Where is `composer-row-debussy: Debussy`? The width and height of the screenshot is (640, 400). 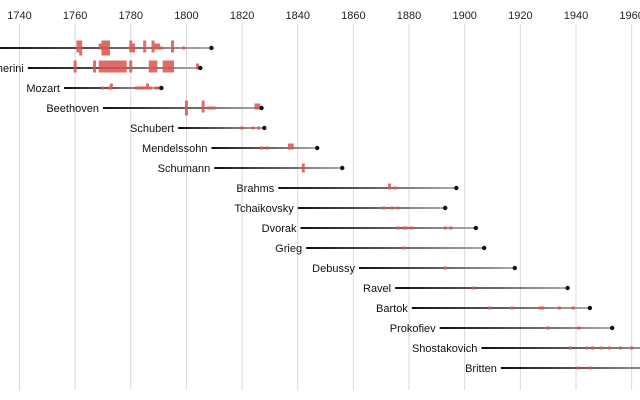 composer-row-debussy: Debussy is located at coordinates (414, 269).